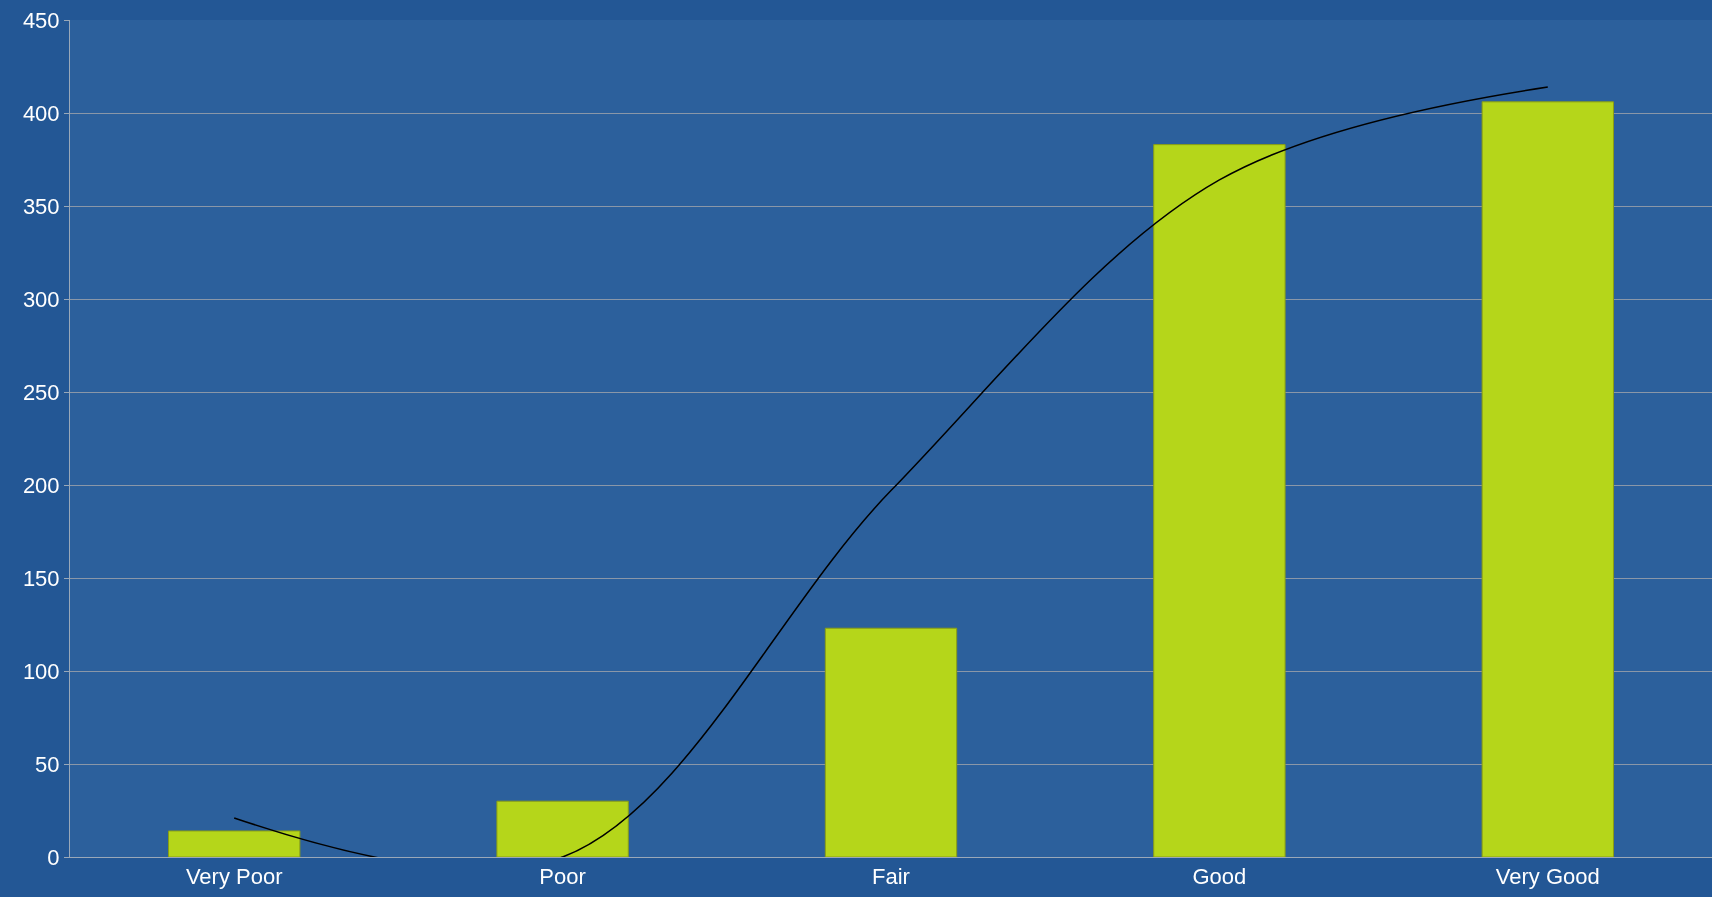 The width and height of the screenshot is (1712, 897). I want to click on y-tick-label: 350, so click(41, 206).